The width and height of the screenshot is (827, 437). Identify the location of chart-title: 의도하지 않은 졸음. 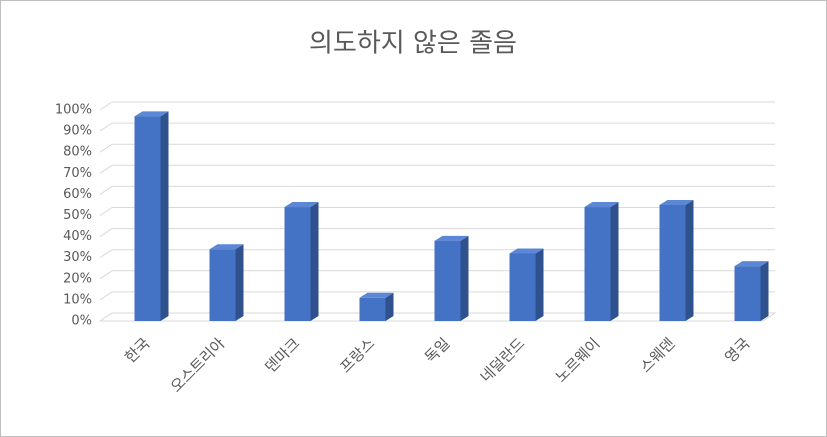
(413, 44).